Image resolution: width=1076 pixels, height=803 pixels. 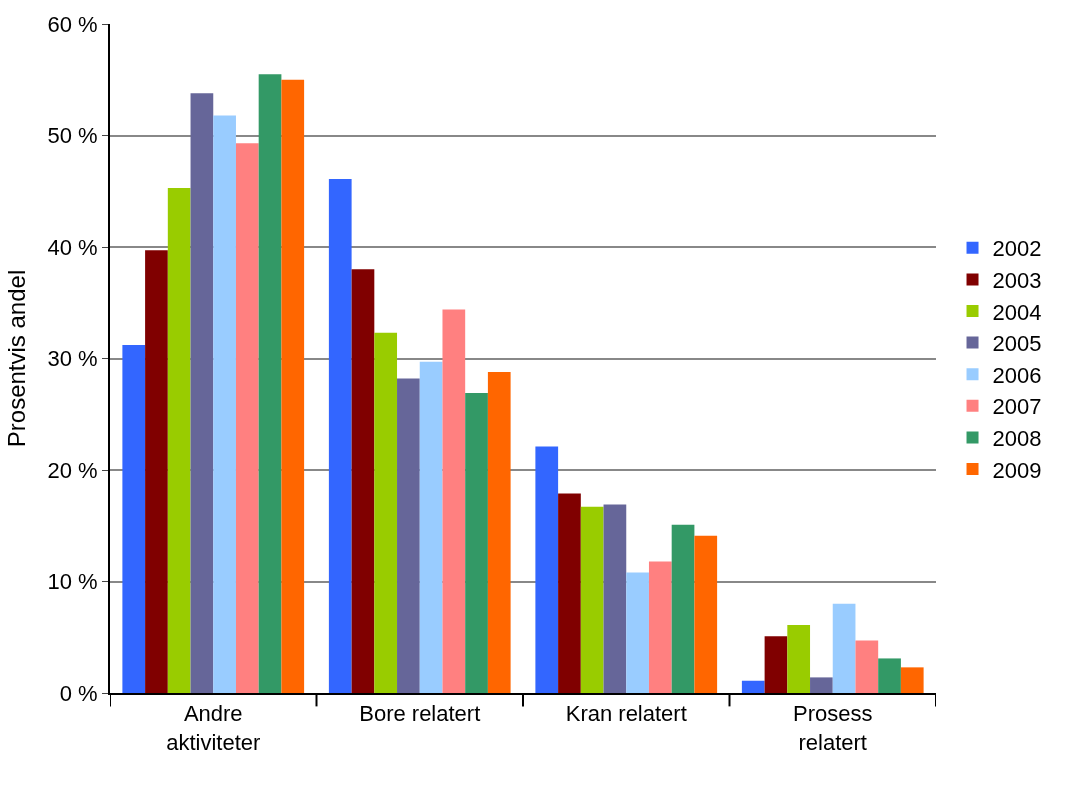 What do you see at coordinates (420, 714) in the screenshot?
I see `x-tick-label: Bore relatert` at bounding box center [420, 714].